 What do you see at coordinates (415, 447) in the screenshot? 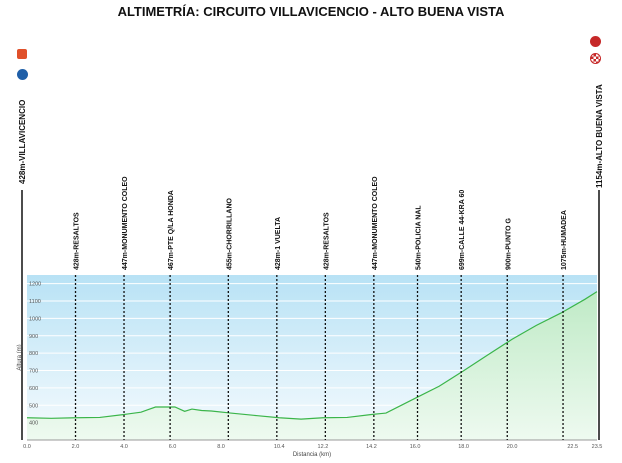
I see `x-tick-label: 16.0` at bounding box center [415, 447].